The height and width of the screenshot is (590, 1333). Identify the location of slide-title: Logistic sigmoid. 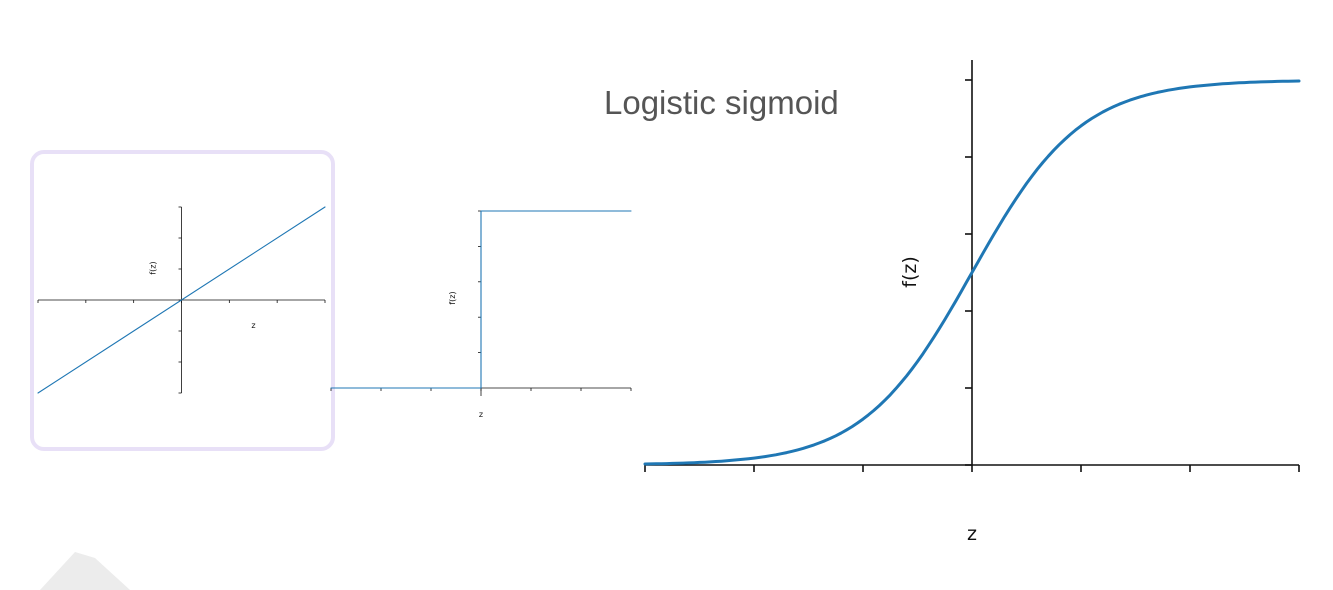
(721, 102).